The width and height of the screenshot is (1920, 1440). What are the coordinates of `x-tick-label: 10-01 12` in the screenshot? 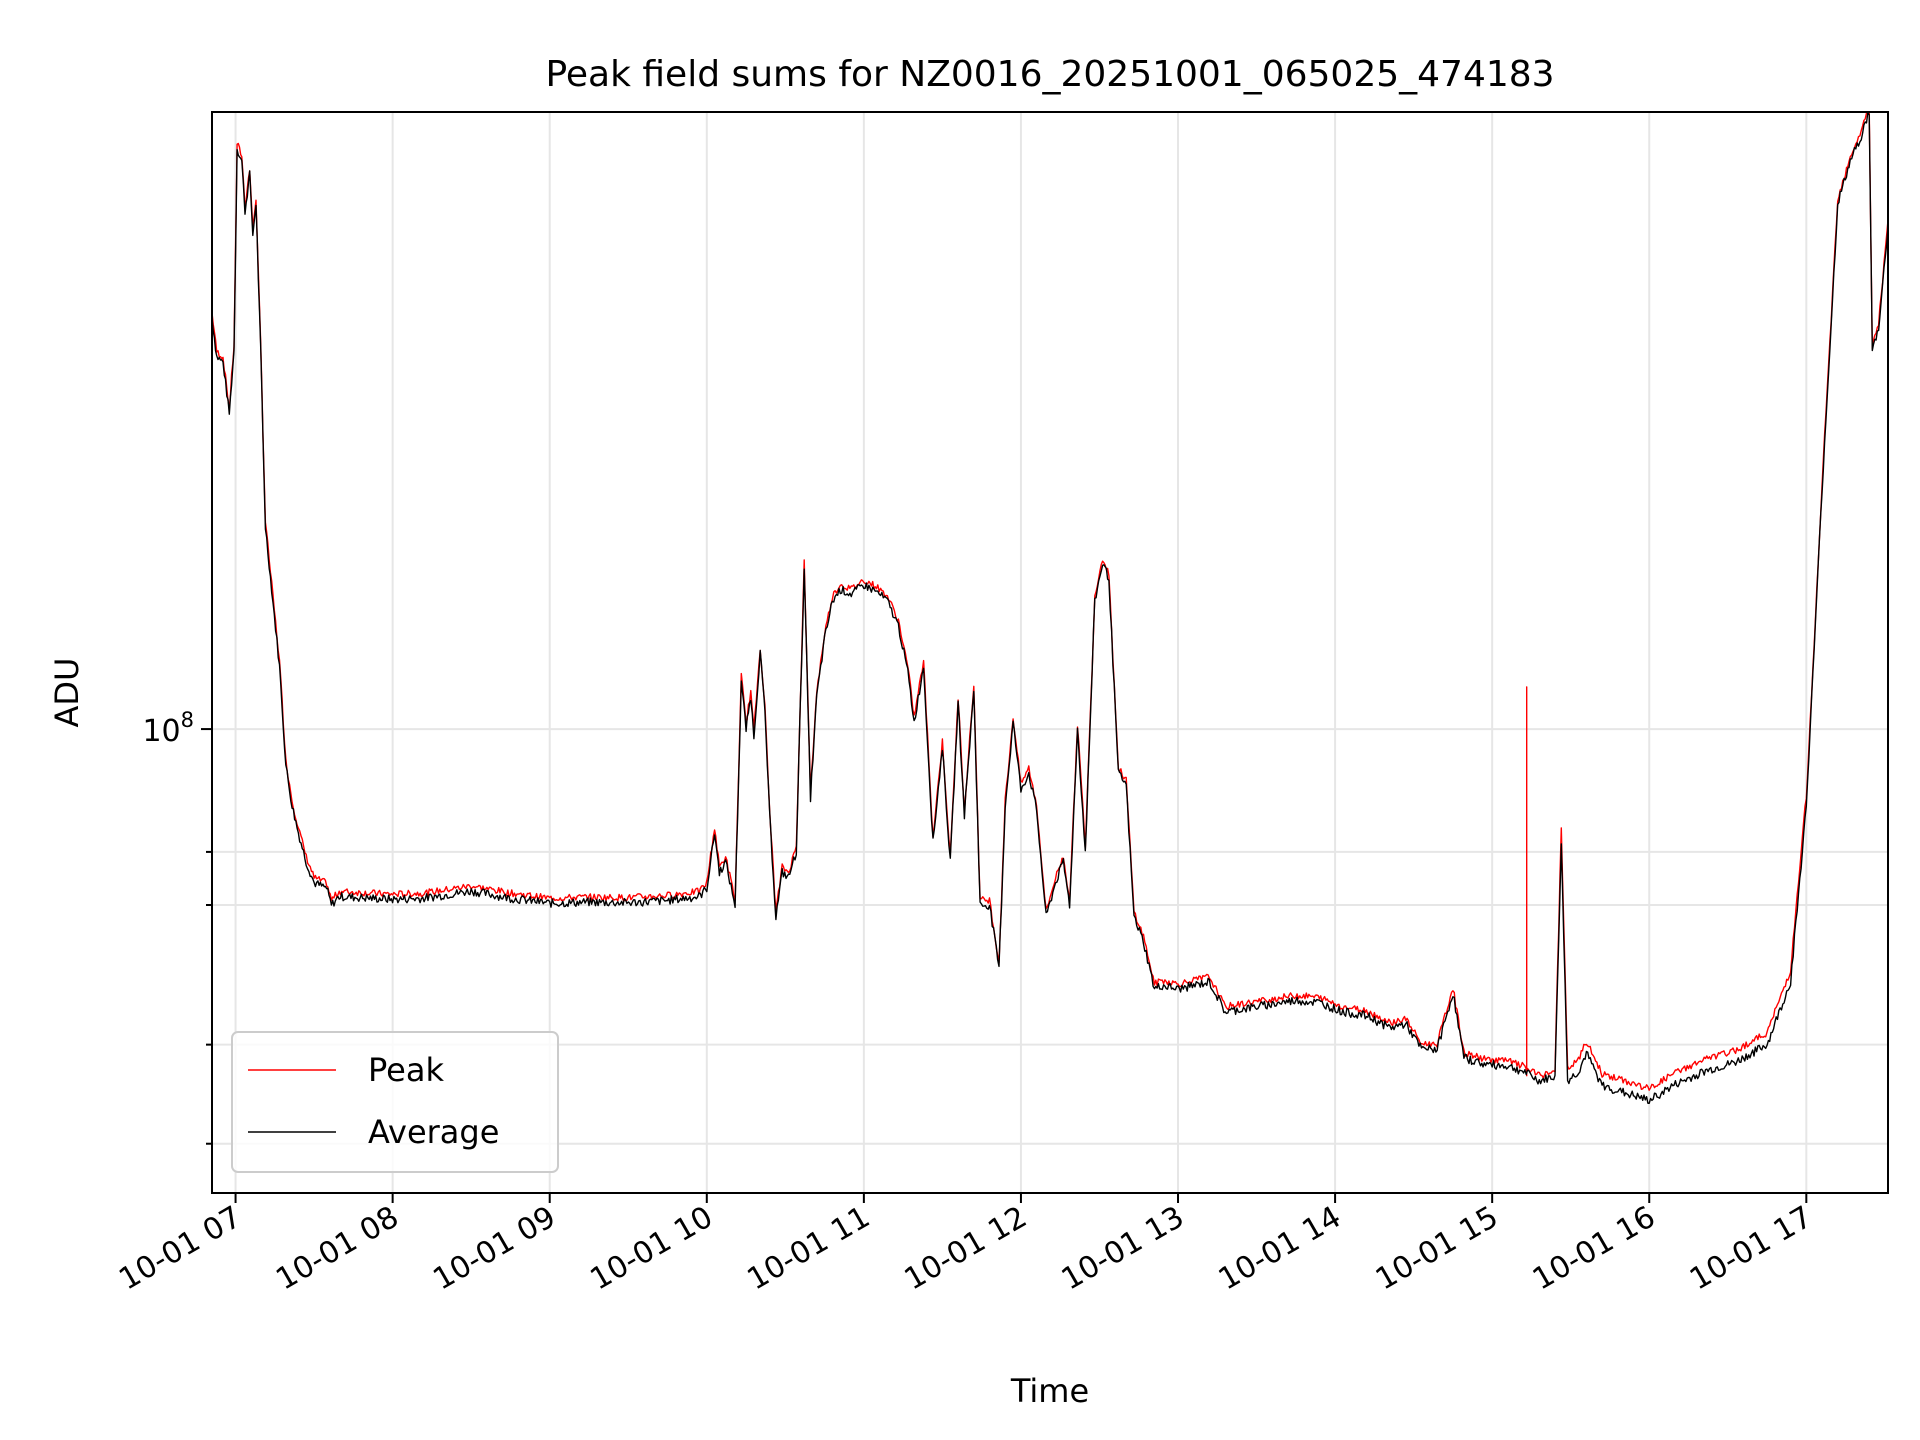 It's located at (966, 1249).